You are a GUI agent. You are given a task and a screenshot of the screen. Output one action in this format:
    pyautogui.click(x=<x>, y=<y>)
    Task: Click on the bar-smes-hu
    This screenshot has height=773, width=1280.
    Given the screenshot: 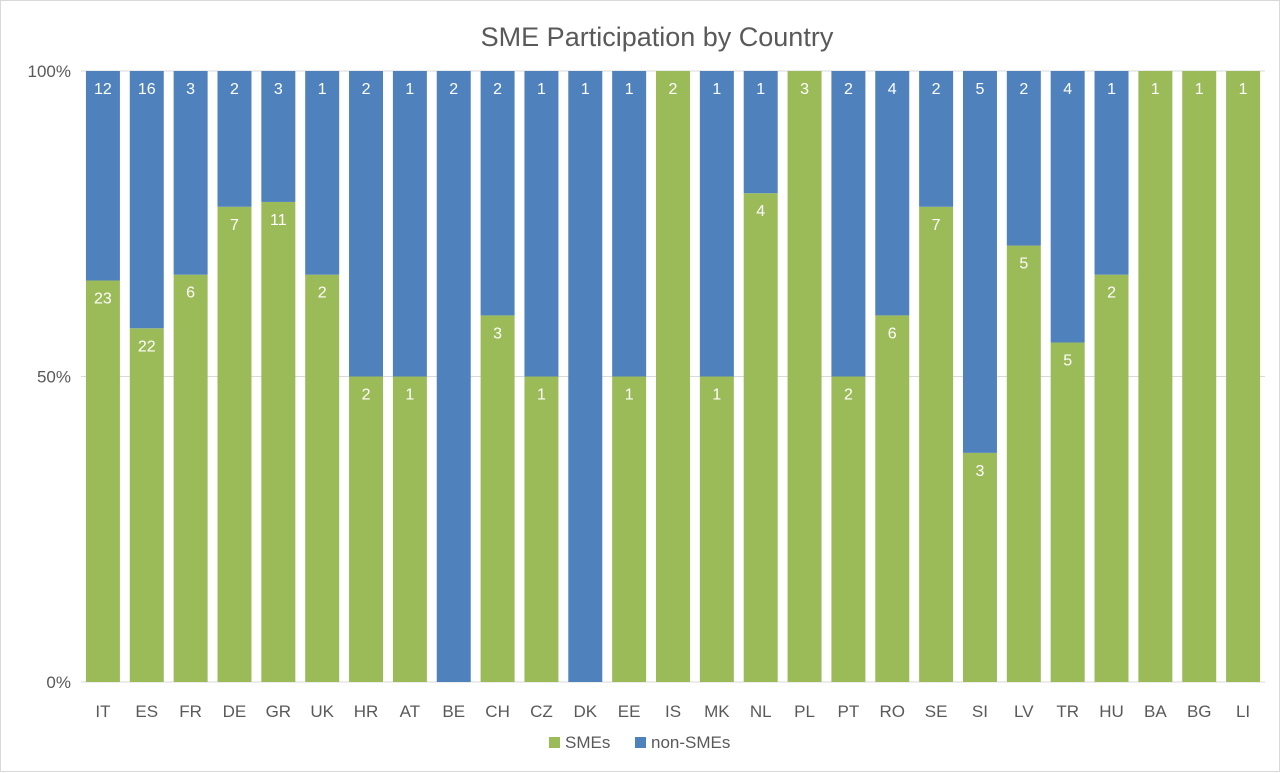 What is the action you would take?
    pyautogui.click(x=1111, y=478)
    